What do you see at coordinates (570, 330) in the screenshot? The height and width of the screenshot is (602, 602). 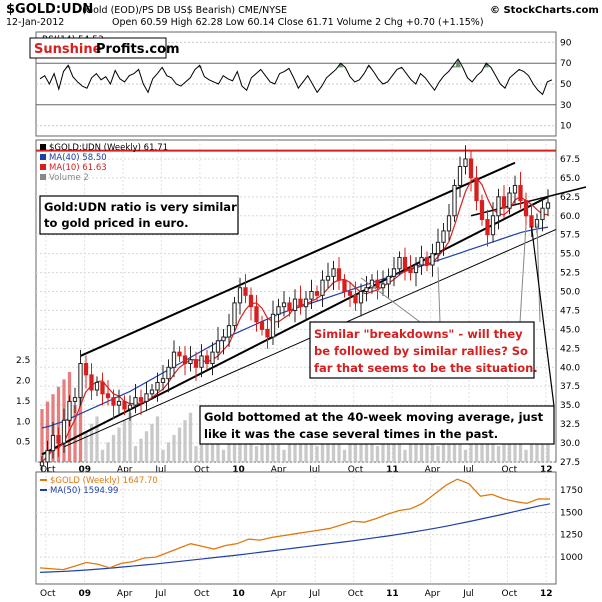 I see `main-y-tick-label: 45.0` at bounding box center [570, 330].